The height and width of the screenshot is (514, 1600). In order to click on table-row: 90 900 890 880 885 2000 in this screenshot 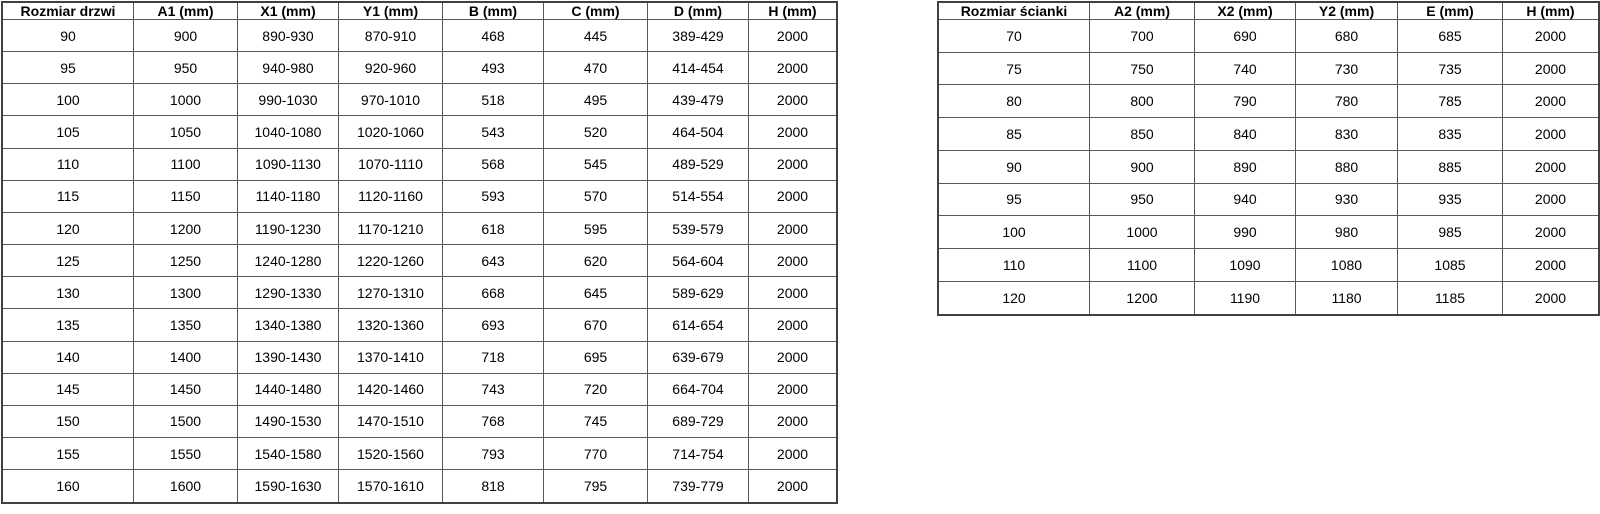, I will do `click(1268, 166)`.